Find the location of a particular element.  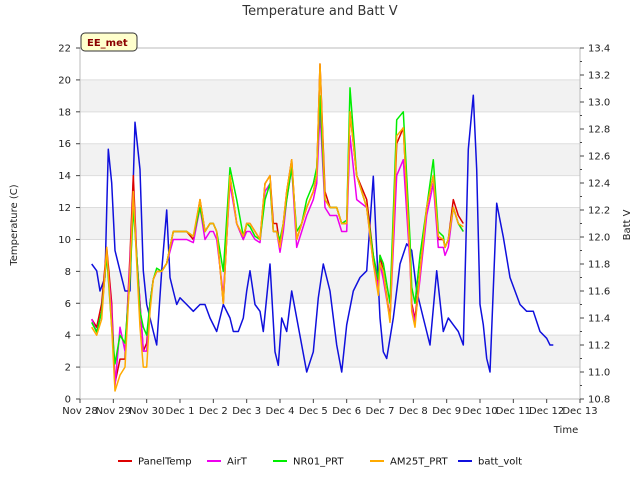

y-tick-label: 12 is located at coordinates (64, 208).